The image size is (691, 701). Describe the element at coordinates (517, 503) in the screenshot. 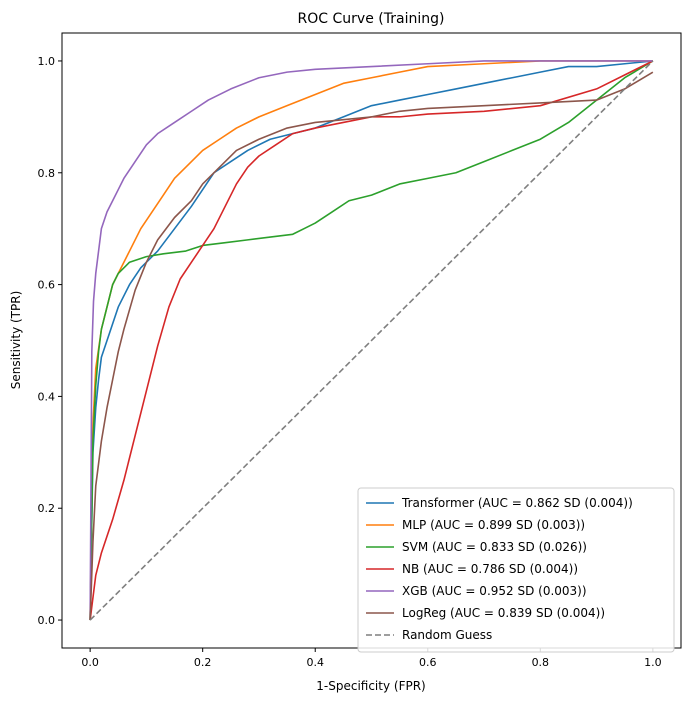

I see `legend-label-0: Transformer (AUC = 0.862 SD (0.004))` at that location.